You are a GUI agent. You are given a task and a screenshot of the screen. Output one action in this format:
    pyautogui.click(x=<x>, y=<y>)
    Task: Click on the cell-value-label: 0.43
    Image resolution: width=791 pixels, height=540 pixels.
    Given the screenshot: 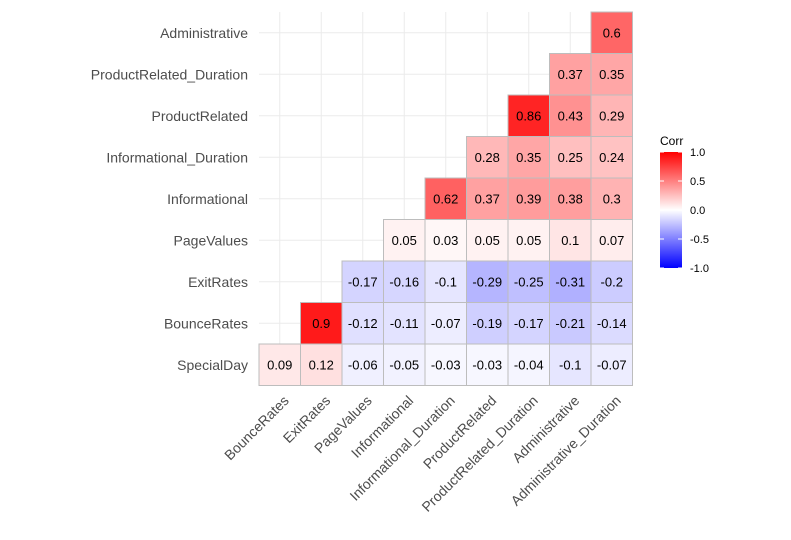 What is the action you would take?
    pyautogui.click(x=570, y=115)
    